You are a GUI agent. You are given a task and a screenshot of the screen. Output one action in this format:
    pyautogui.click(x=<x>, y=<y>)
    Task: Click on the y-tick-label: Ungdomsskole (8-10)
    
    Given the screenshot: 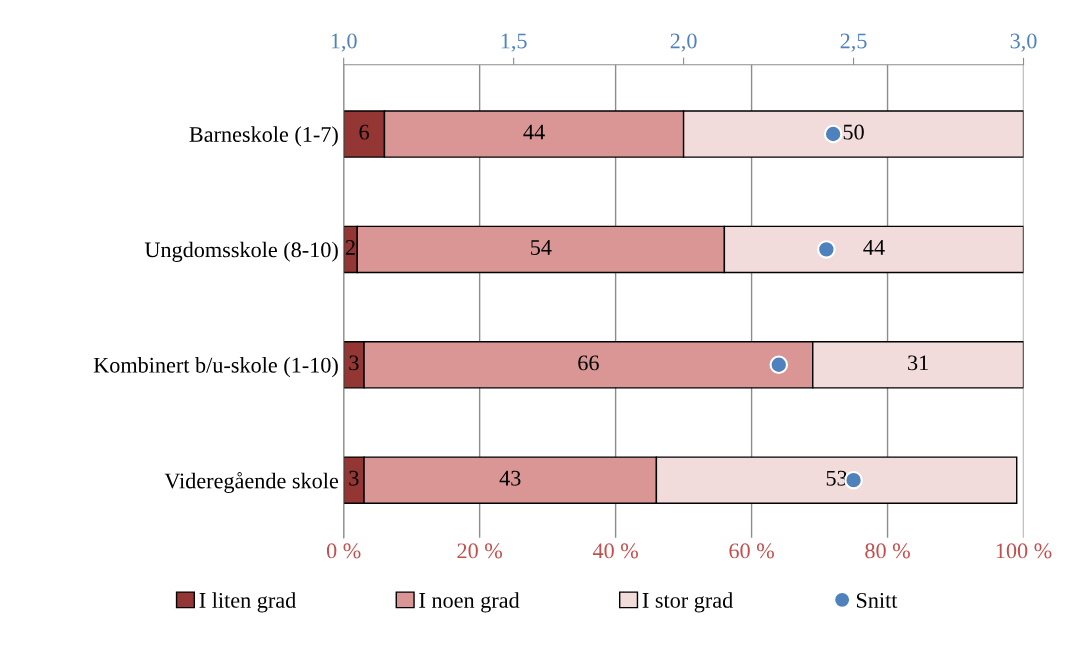 What is the action you would take?
    pyautogui.click(x=241, y=251)
    